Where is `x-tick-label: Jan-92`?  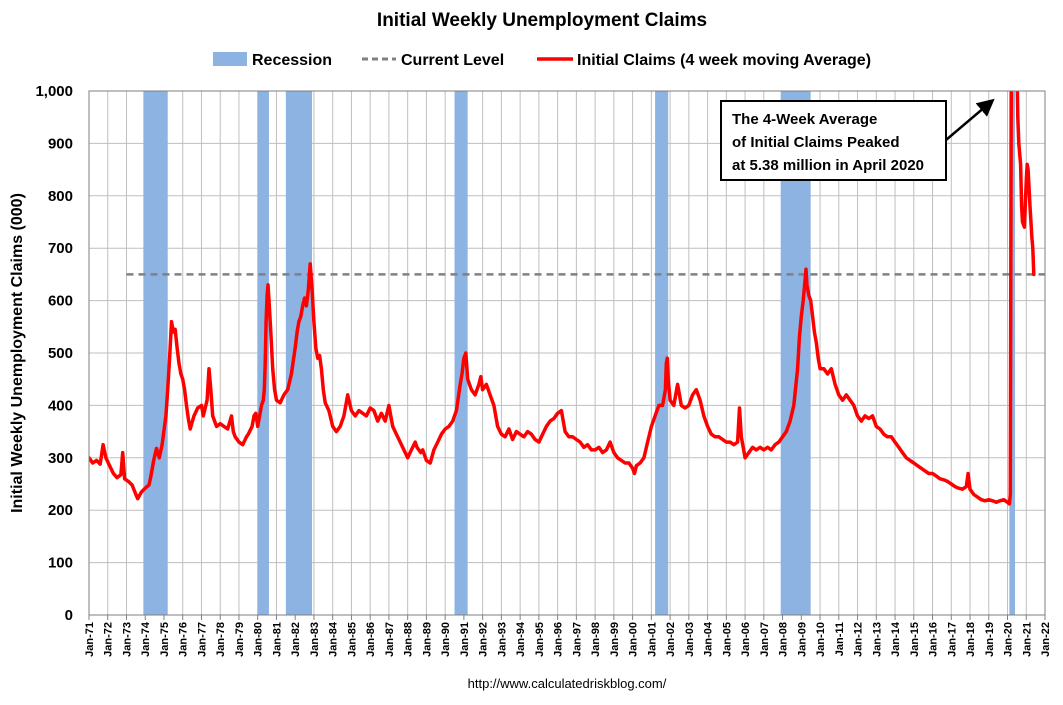
x-tick-label: Jan-92 is located at coordinates (484, 639).